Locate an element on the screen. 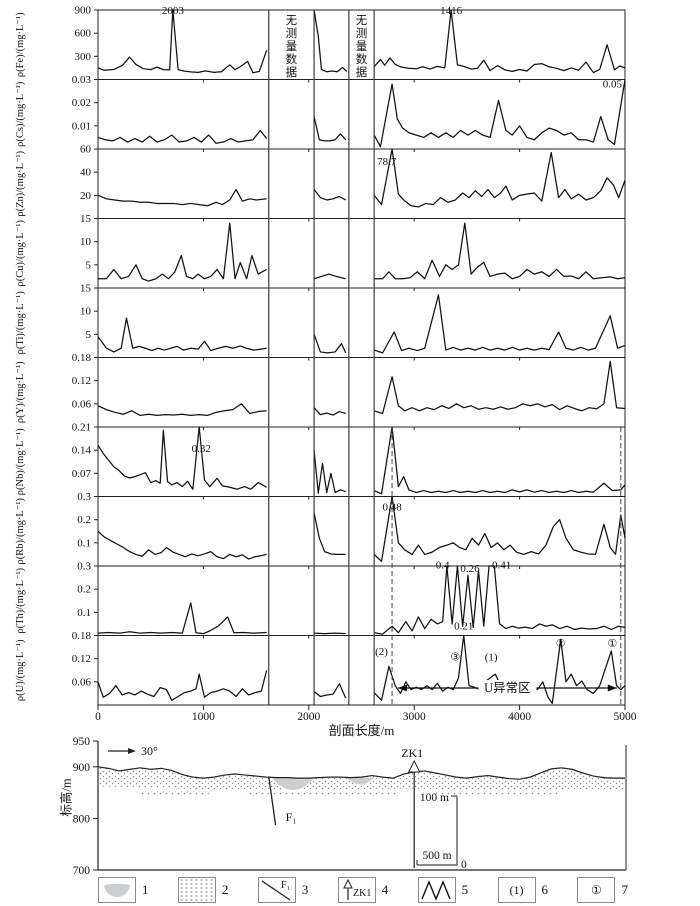 Image resolution: width=700 pixels, height=906 pixels. svg-text: 0.14 is located at coordinates (82, 451).